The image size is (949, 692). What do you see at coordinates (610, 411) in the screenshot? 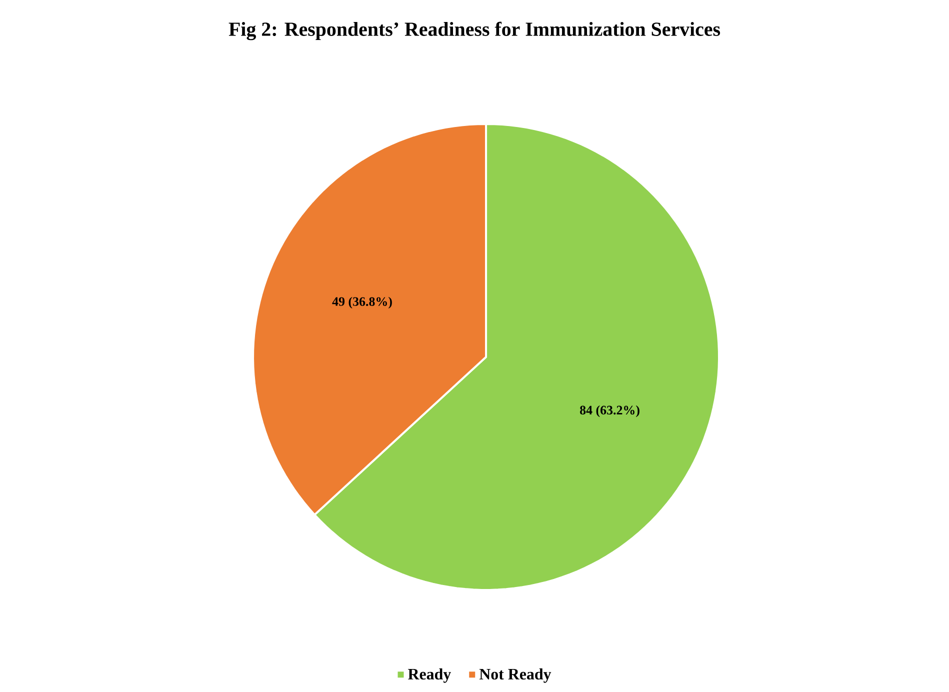
I see `data-label: 84 (63.2%)` at bounding box center [610, 411].